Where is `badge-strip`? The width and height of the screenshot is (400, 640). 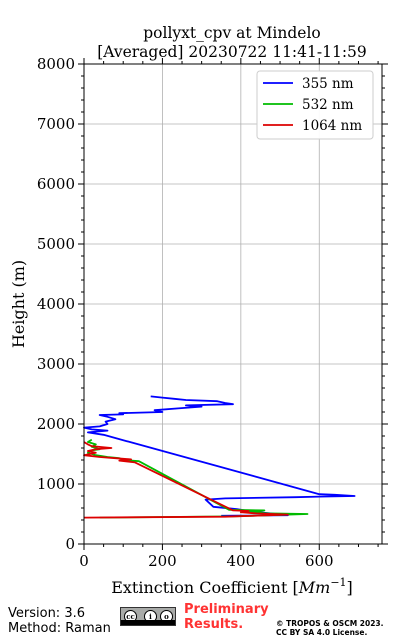 badge-strip is located at coordinates (148, 622).